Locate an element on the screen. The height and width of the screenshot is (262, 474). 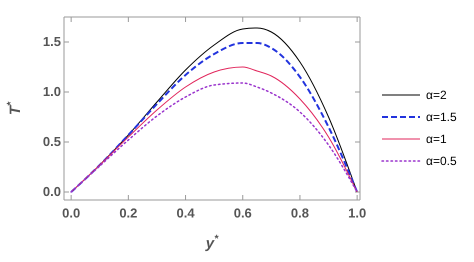
y-tick-label: 0.0 is located at coordinates (51, 192).